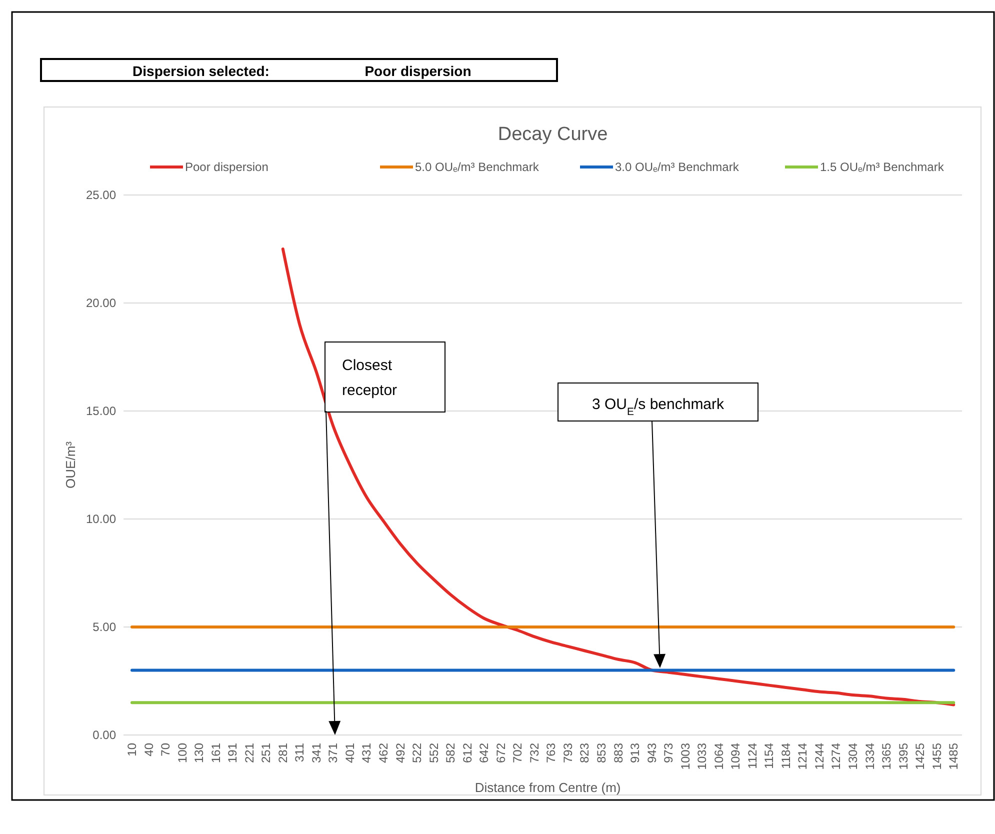  I want to click on x-tick-label: 1395, so click(903, 756).